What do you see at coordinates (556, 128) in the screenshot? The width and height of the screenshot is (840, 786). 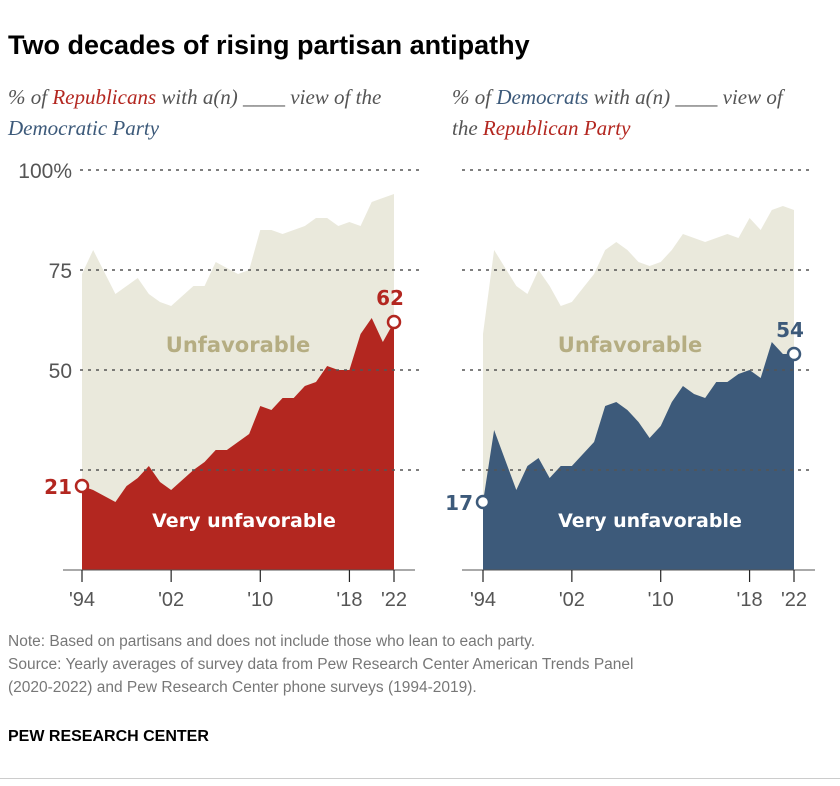 I see `subtitle-party: Republican Party` at bounding box center [556, 128].